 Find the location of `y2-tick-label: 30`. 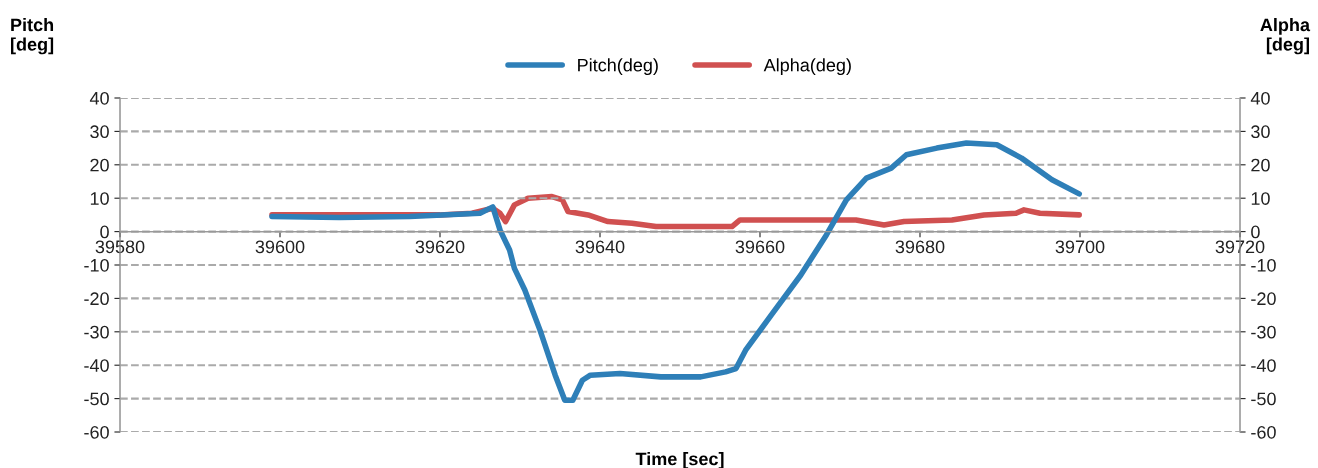

y2-tick-label: 30 is located at coordinates (1260, 132).